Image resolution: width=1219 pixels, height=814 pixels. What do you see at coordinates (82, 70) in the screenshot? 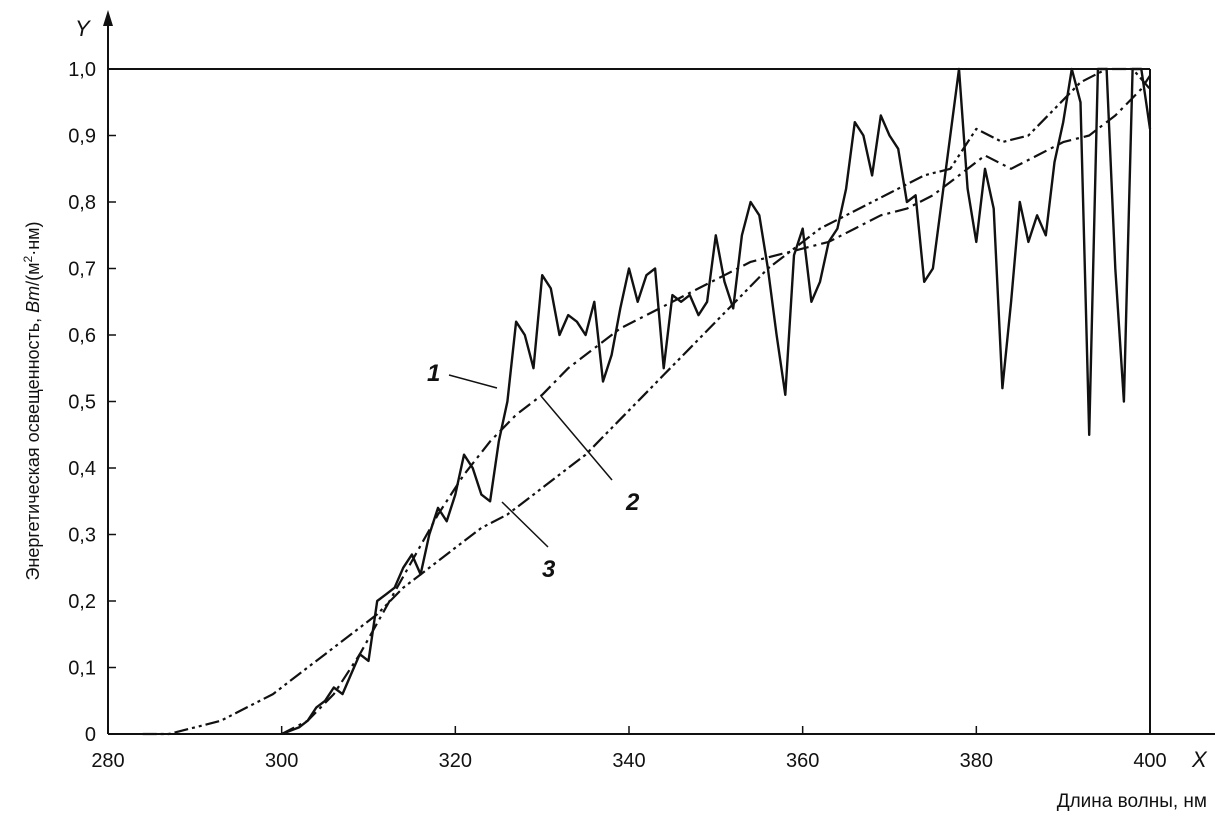
I see `y-tick-label: 1,0` at bounding box center [82, 70].